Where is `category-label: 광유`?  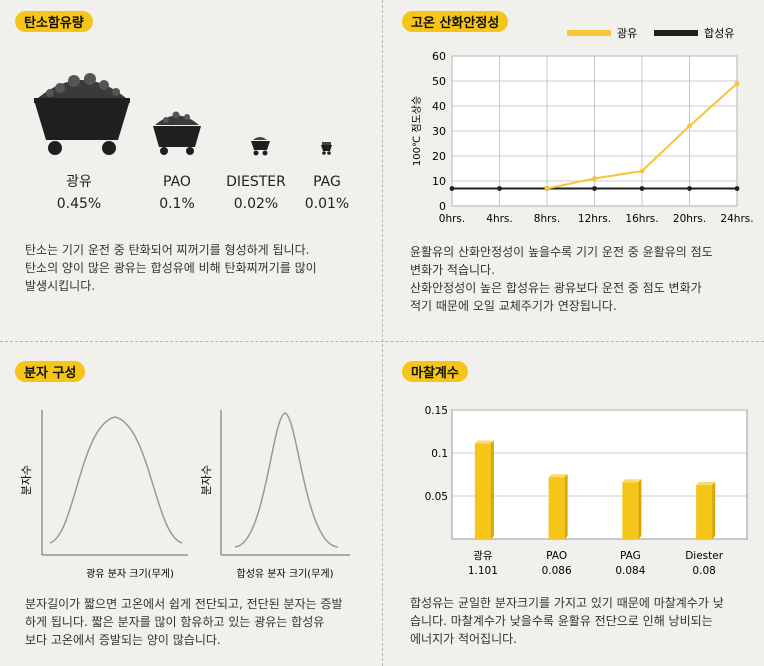 category-label: 광유 is located at coordinates (483, 556).